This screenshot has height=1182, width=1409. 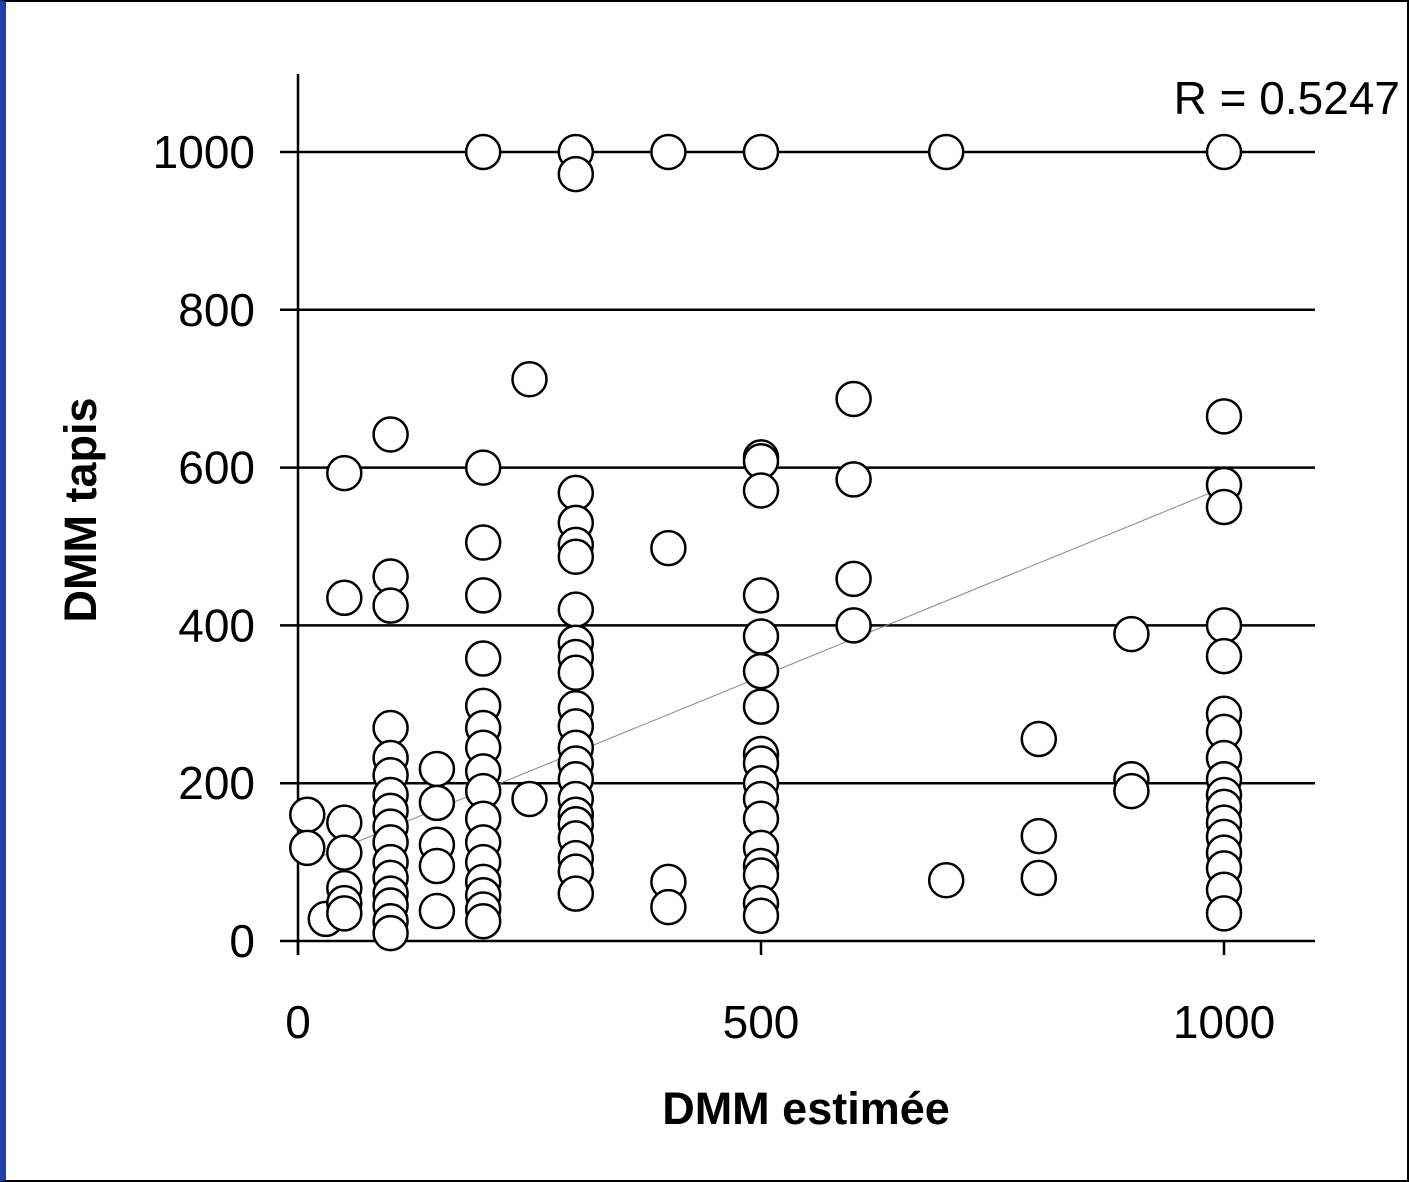 What do you see at coordinates (216, 625) in the screenshot?
I see `y-tick-label-400: 400` at bounding box center [216, 625].